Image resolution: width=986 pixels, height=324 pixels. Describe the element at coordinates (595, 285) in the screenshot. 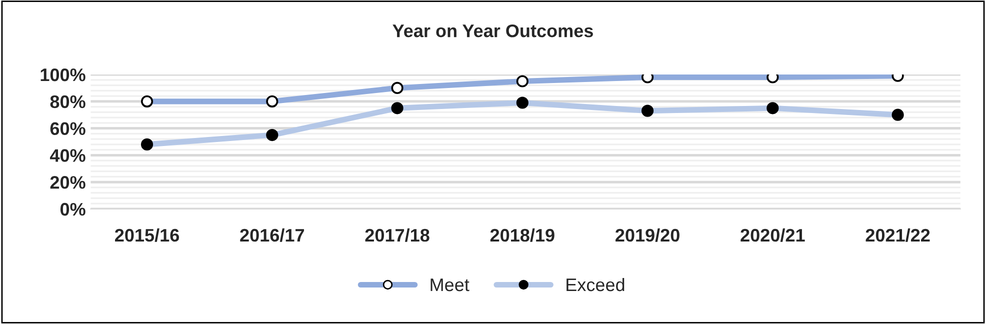

I see `legend-label: Exceed` at that location.